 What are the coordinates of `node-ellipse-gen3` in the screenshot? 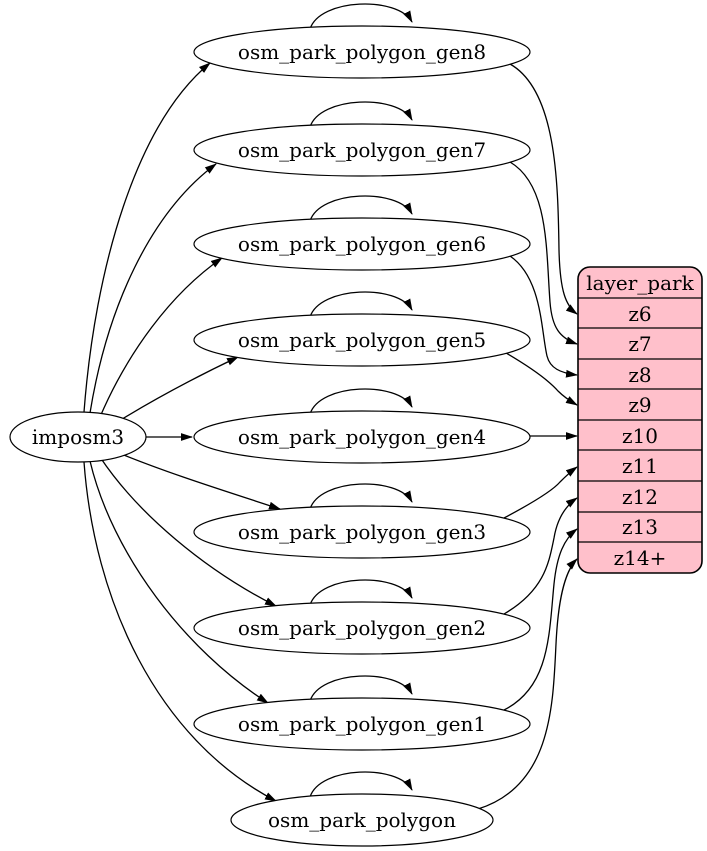 It's located at (362, 532).